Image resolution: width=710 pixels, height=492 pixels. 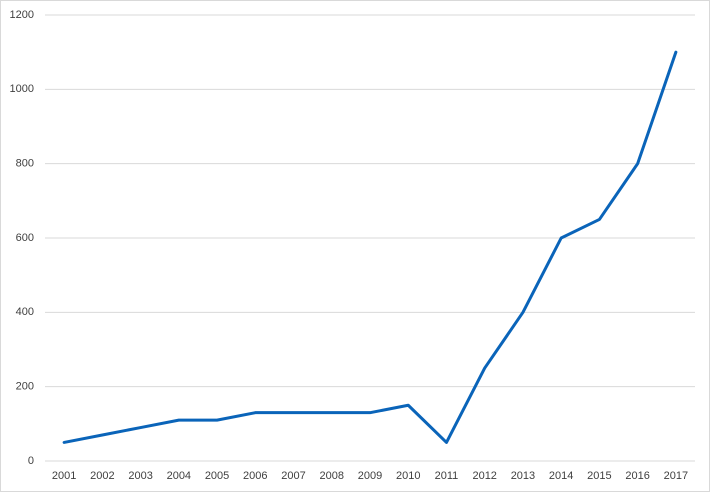 What do you see at coordinates (523, 476) in the screenshot?
I see `x-tick-label: 2013` at bounding box center [523, 476].